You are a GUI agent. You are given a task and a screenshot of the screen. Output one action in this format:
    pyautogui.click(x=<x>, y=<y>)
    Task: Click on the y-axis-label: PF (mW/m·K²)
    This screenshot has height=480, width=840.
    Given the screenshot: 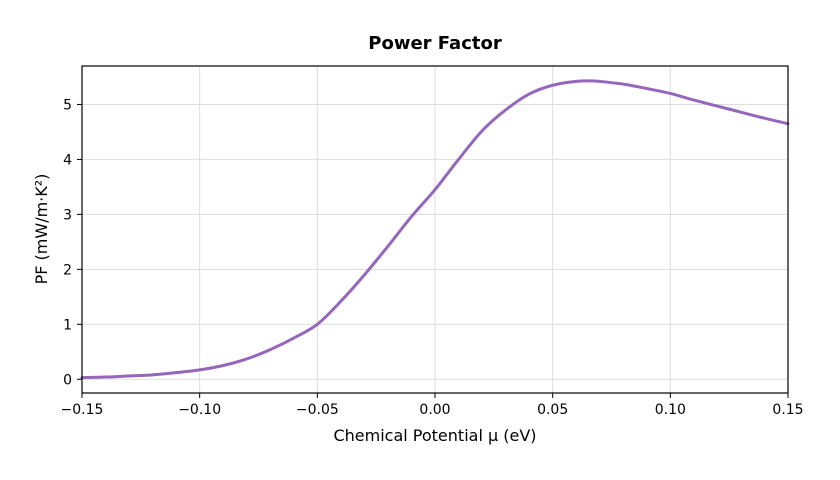 What is the action you would take?
    pyautogui.click(x=41, y=229)
    